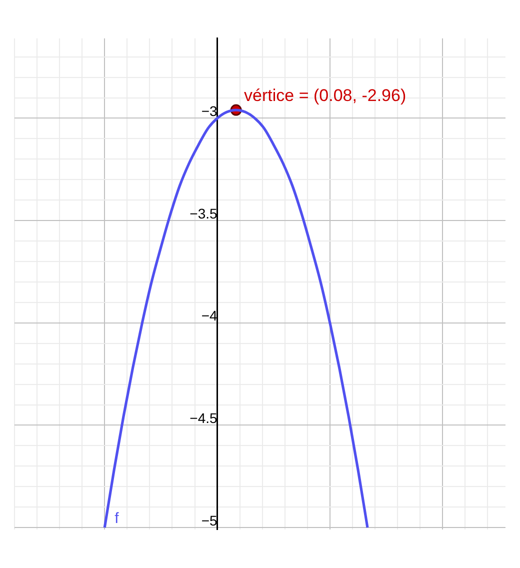  What do you see at coordinates (204, 213) in the screenshot?
I see `y-tick-label: −3.5` at bounding box center [204, 213].